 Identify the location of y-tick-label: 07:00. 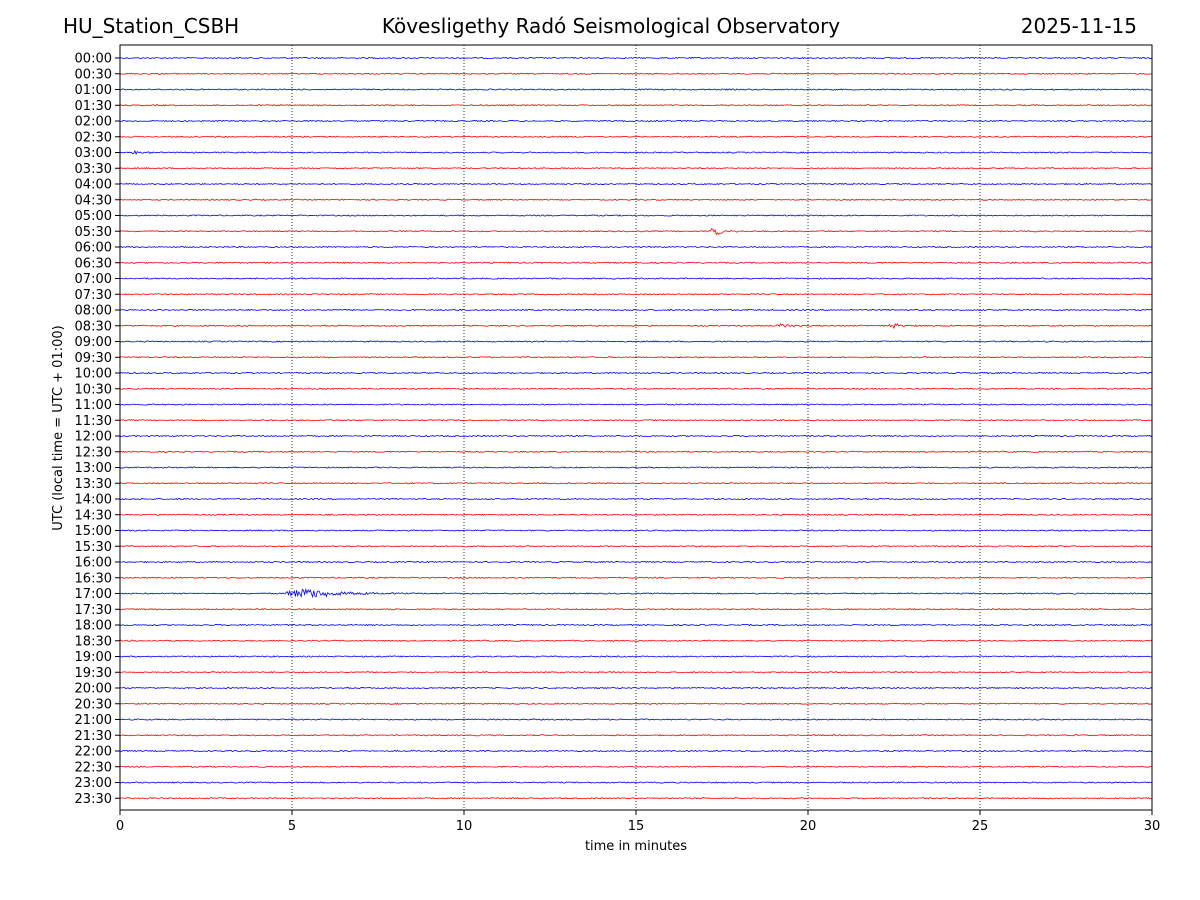
(93, 279).